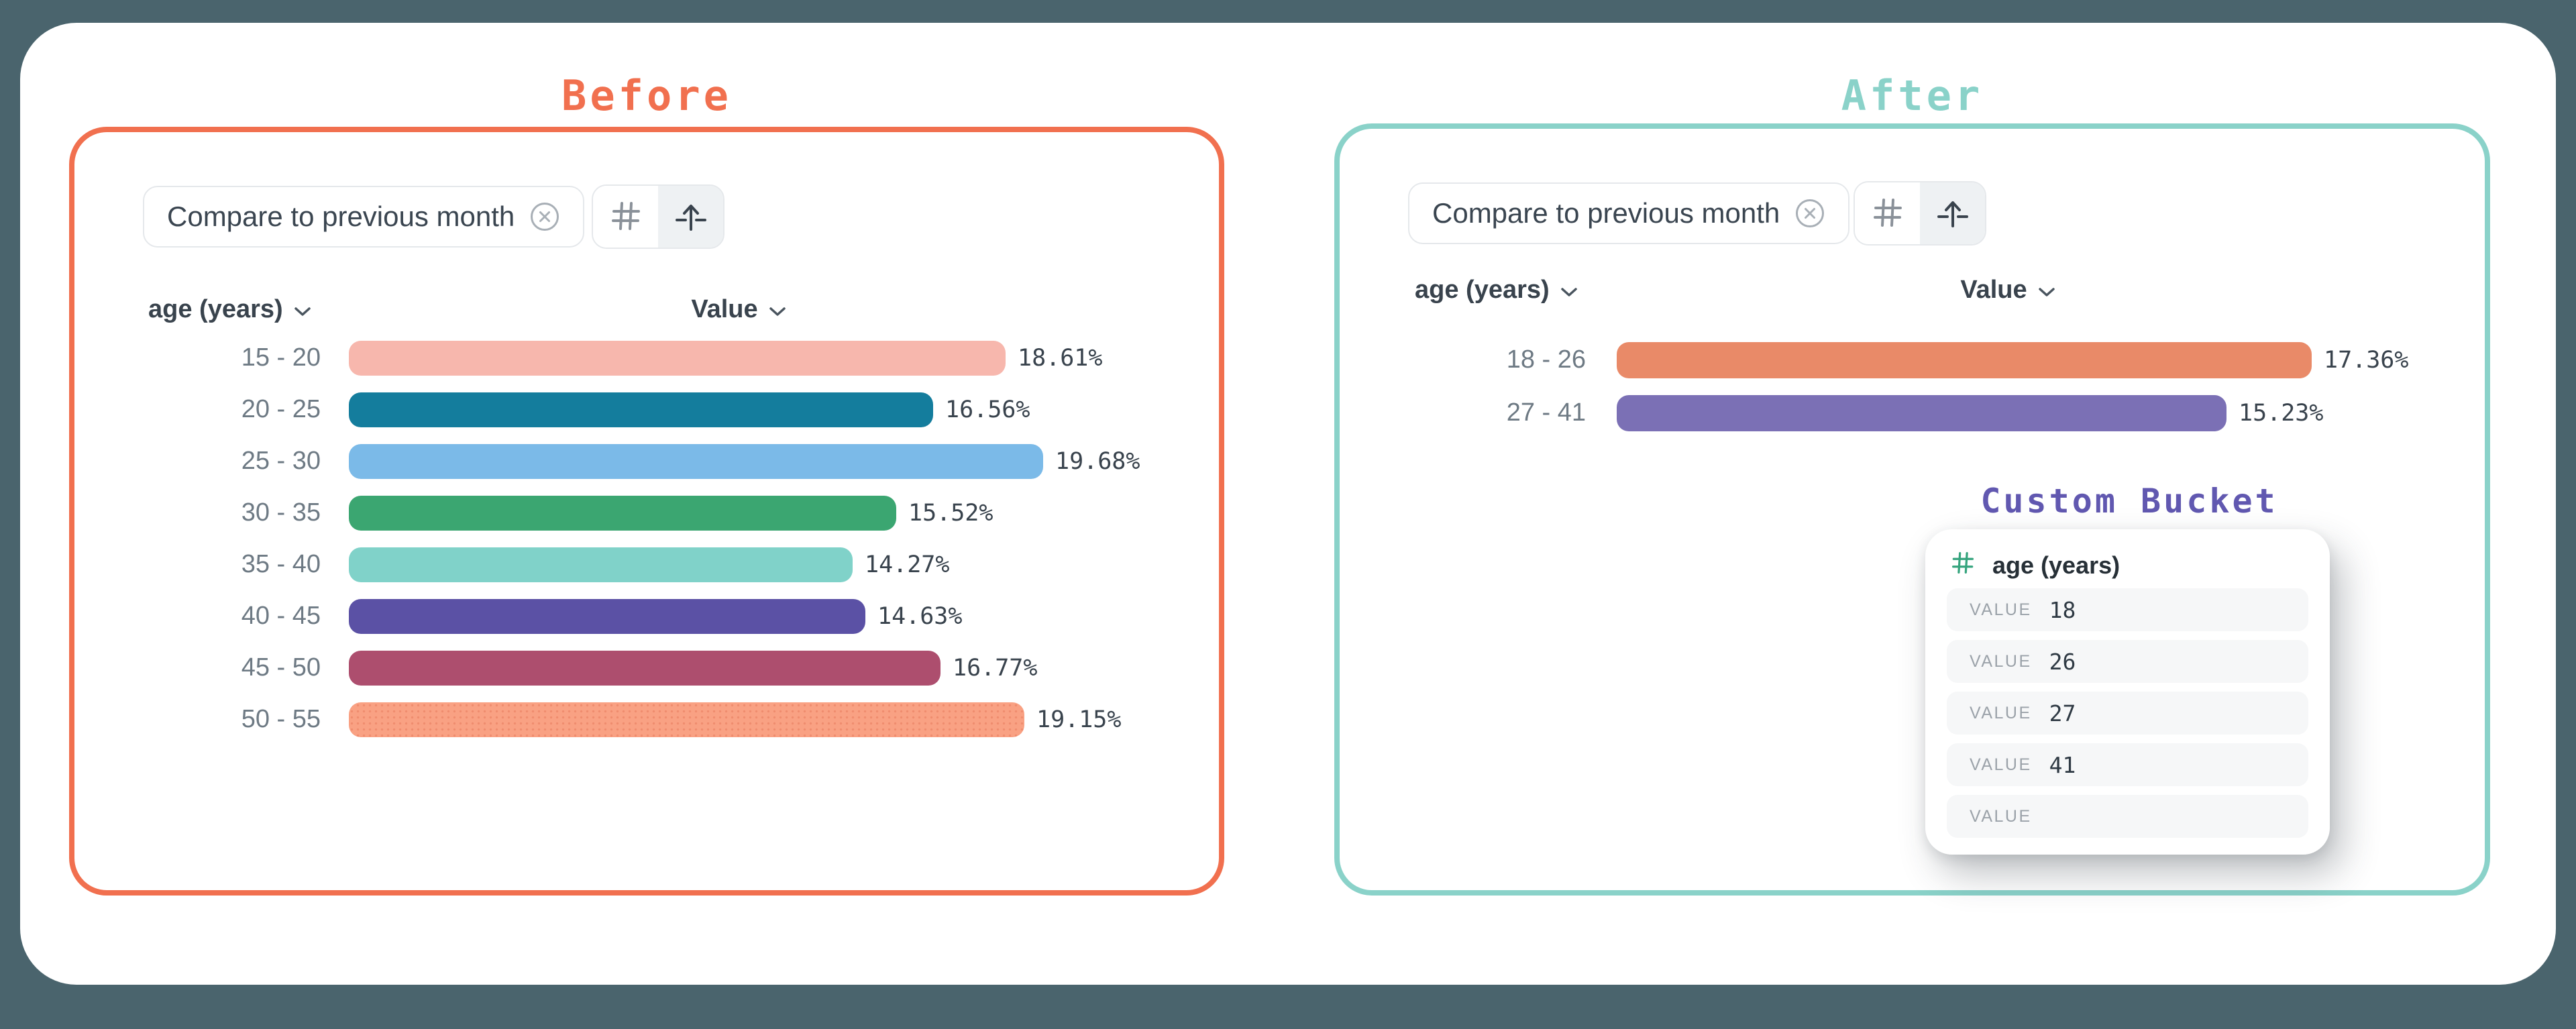  Describe the element at coordinates (1912, 95) in the screenshot. I see `after-title: After` at that location.